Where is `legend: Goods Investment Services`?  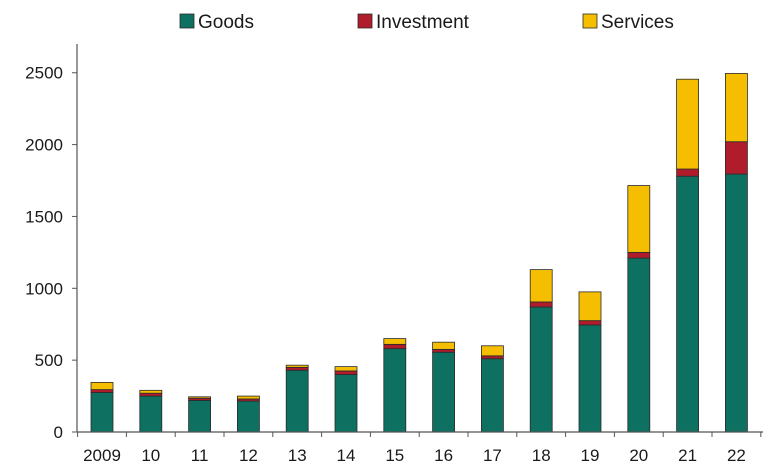
legend: Goods Investment Services is located at coordinates (426, 22).